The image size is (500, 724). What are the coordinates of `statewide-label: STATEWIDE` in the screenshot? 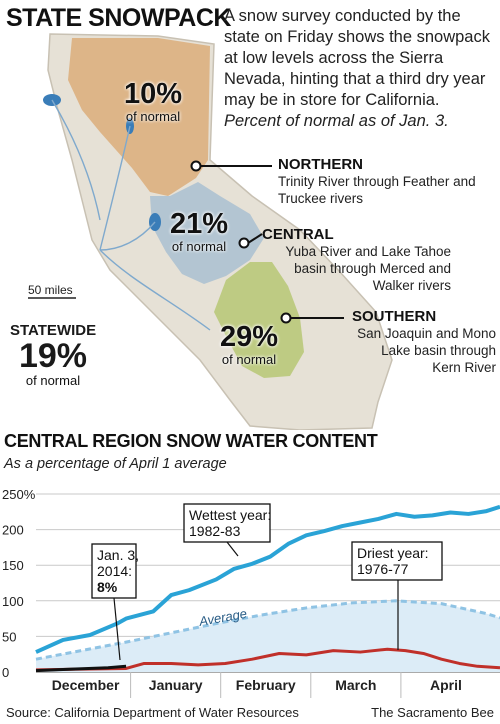 It's located at (53, 330).